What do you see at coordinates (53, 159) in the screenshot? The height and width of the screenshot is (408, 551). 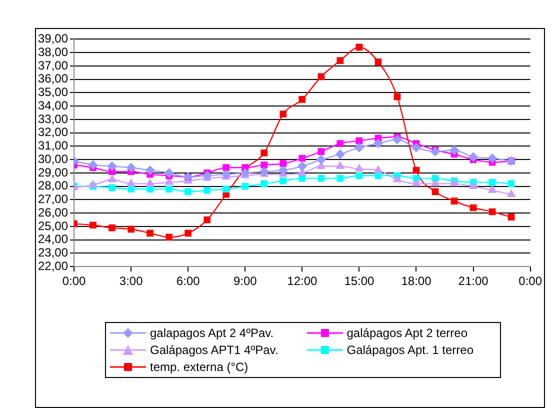 I see `y-tick-label: 30,00` at bounding box center [53, 159].